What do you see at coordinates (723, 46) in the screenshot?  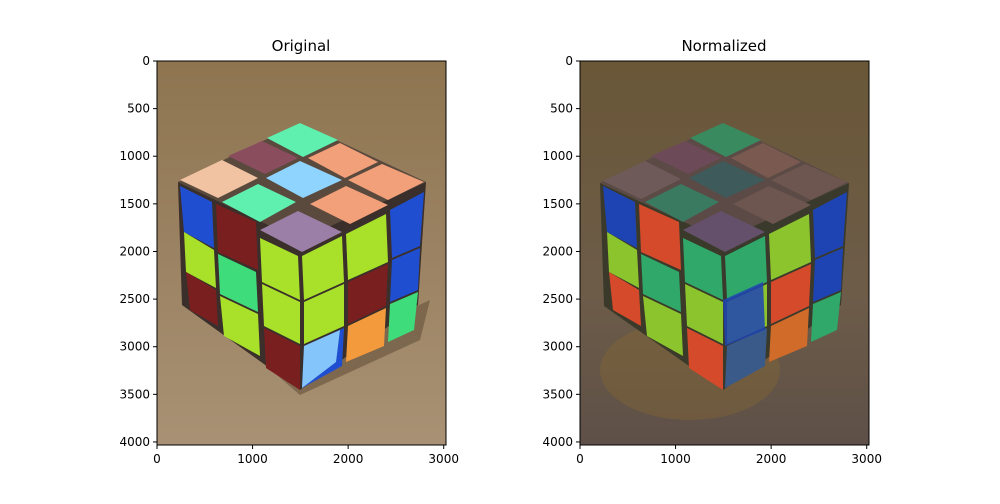 I see `panel-title-normalized: Normalized` at bounding box center [723, 46].